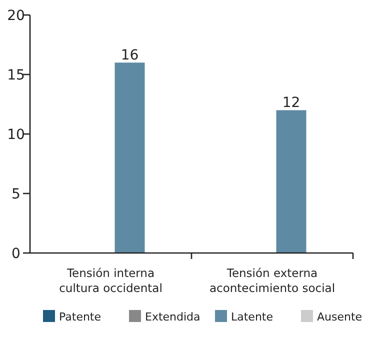  I want to click on y-tick-label: 10, so click(16, 135).